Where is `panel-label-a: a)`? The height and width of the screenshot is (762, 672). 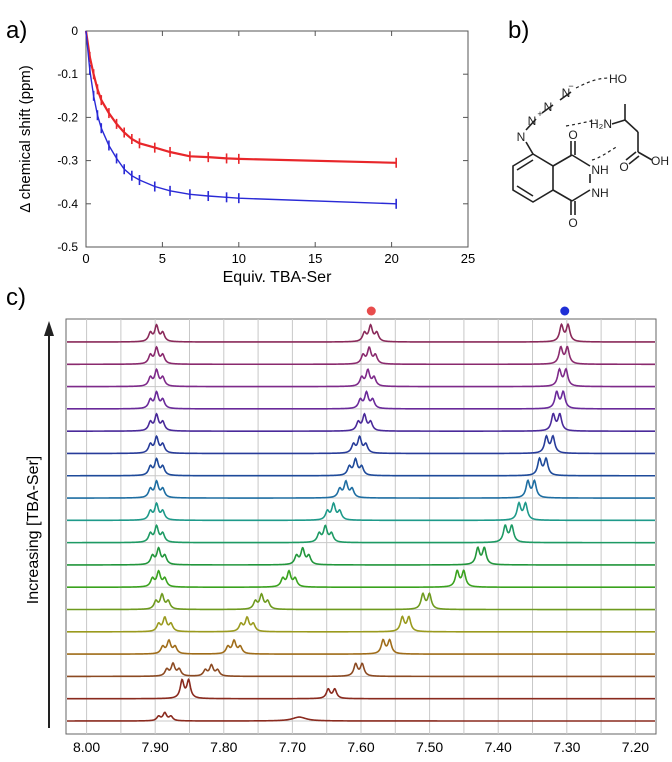 panel-label-a: a) is located at coordinates (16, 30).